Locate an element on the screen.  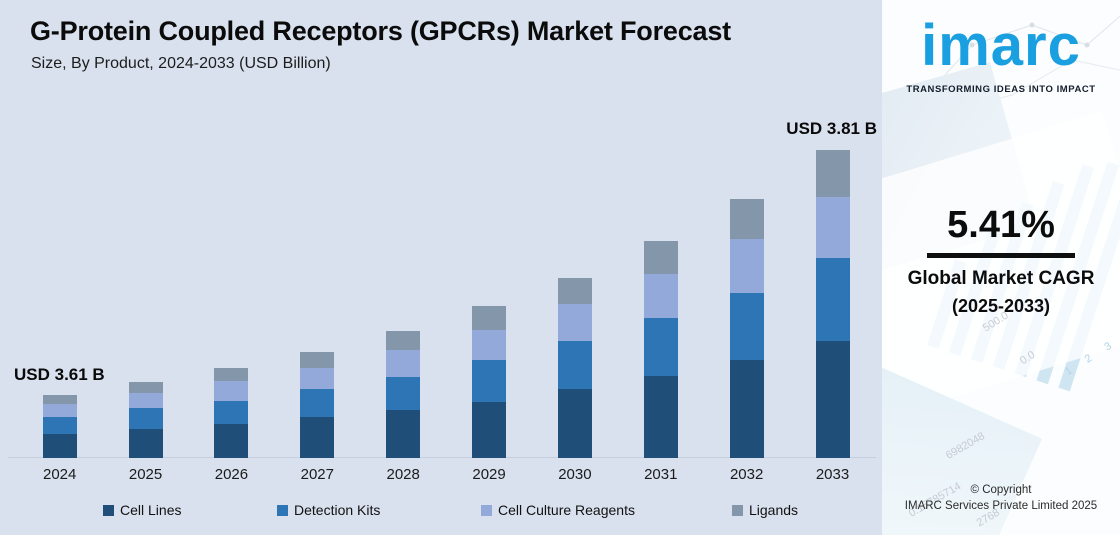
bar-2025 is located at coordinates (145, 420).